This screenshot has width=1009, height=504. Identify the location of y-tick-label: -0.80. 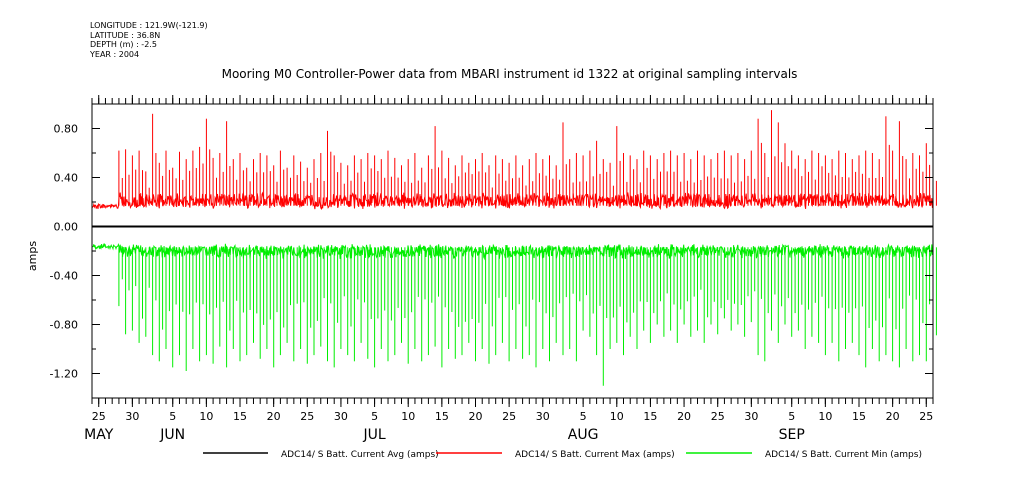
(64, 325).